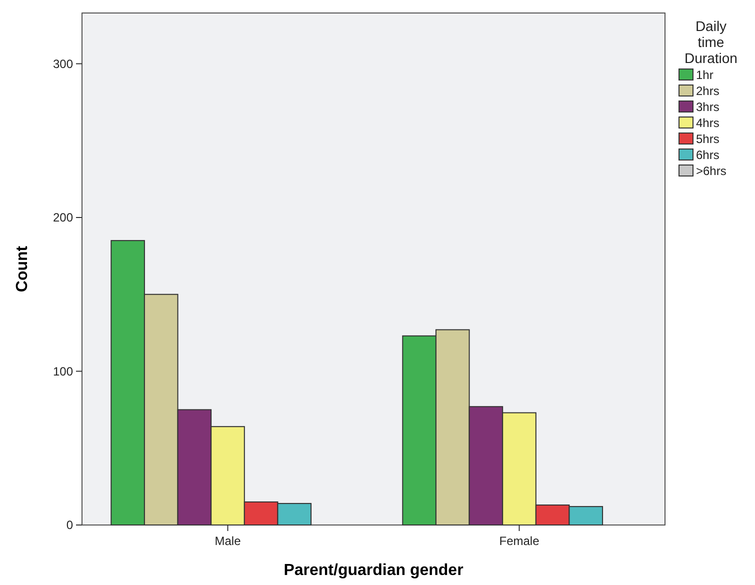 The height and width of the screenshot is (585, 755). Describe the element at coordinates (22, 268) in the screenshot. I see `y-axis-title: Count` at that location.